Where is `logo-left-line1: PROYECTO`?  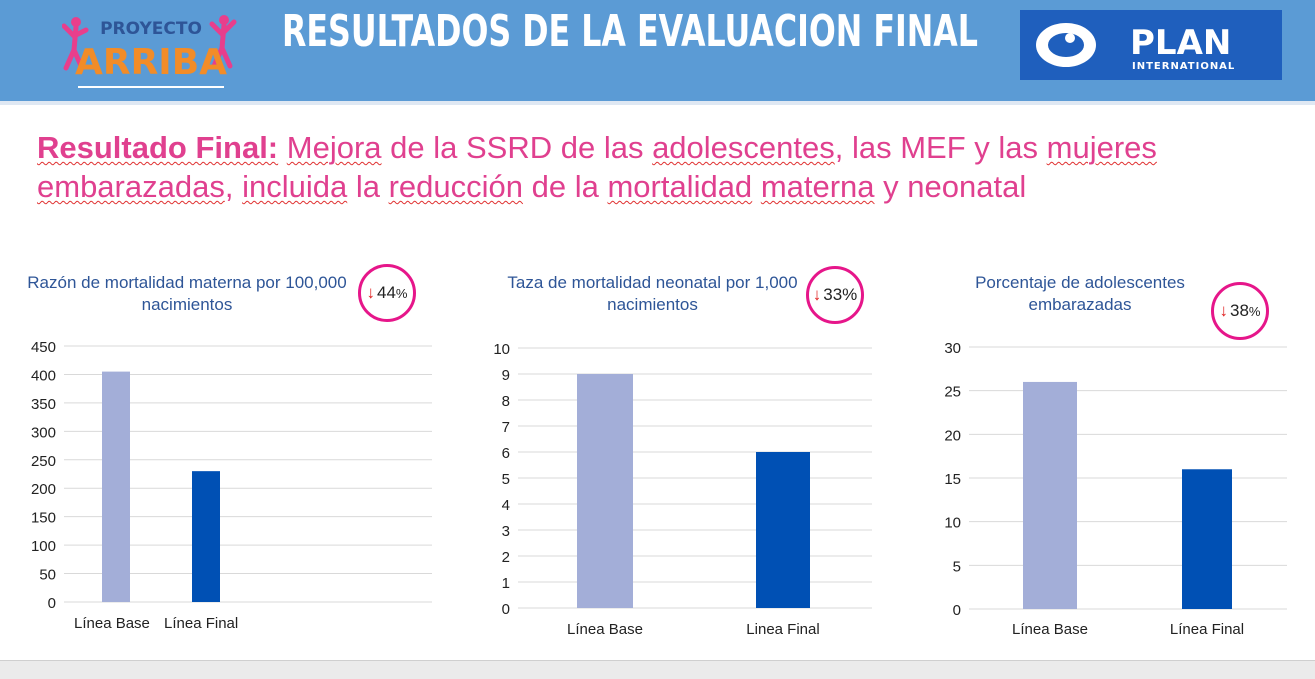 logo-left-line1: PROYECTO is located at coordinates (151, 29).